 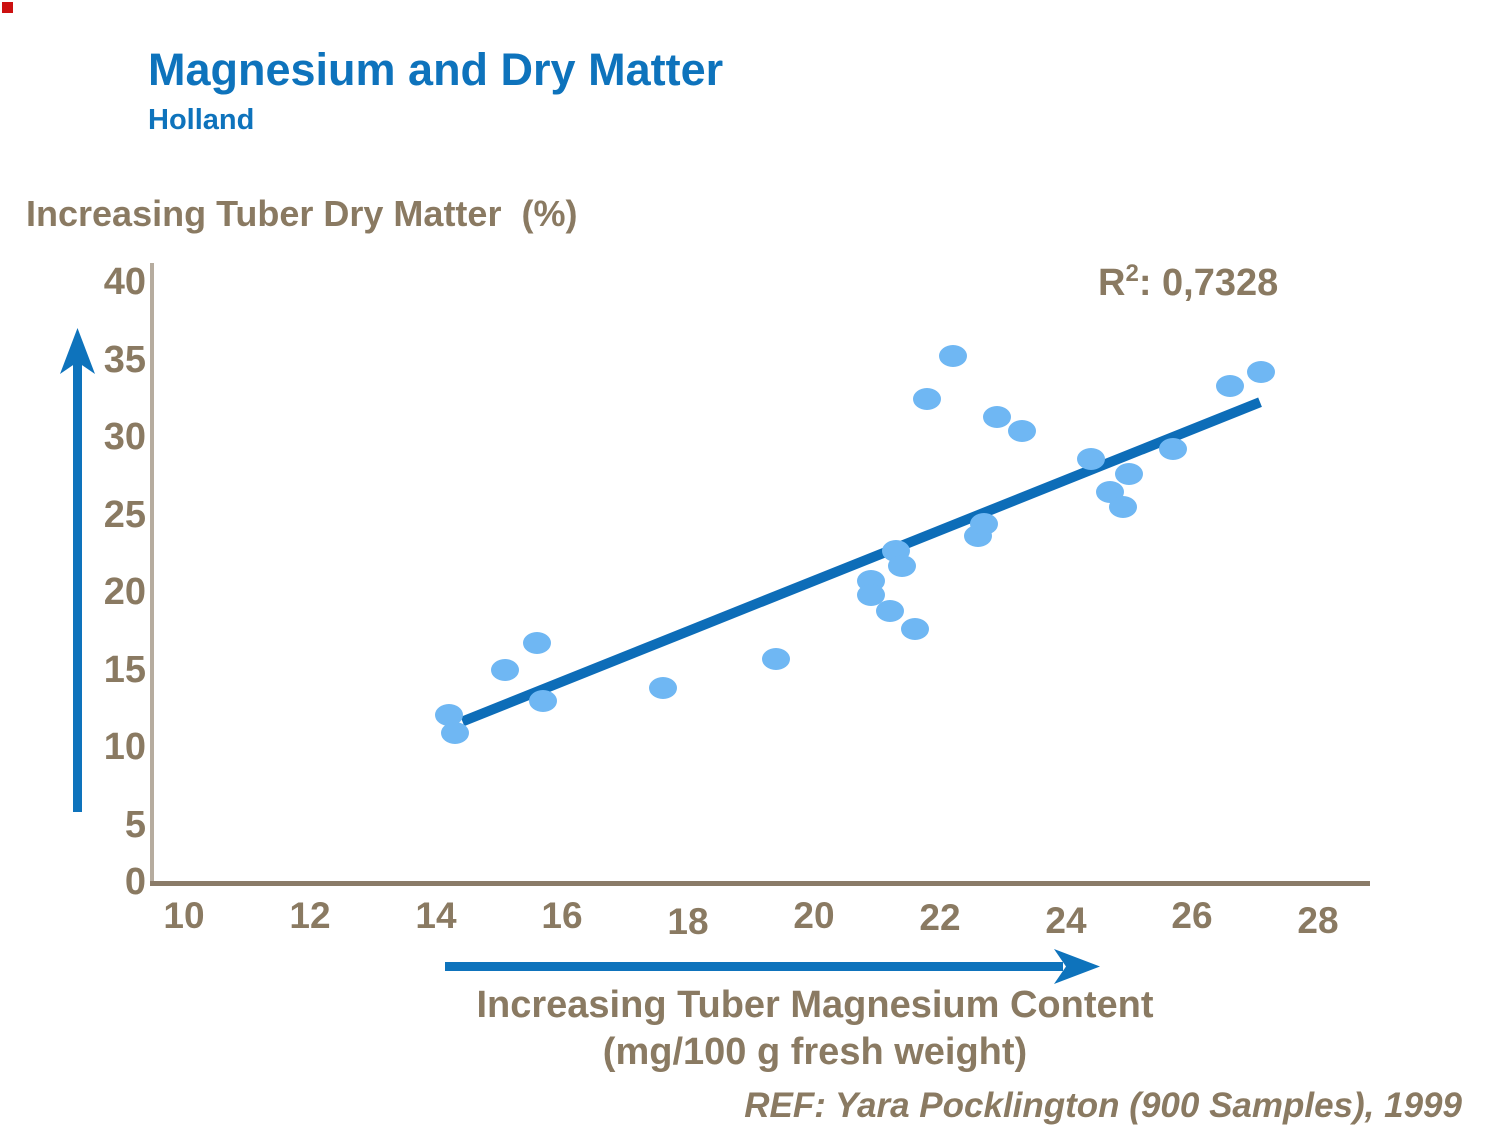 I want to click on y-tick-label: 40, so click(x=124, y=282).